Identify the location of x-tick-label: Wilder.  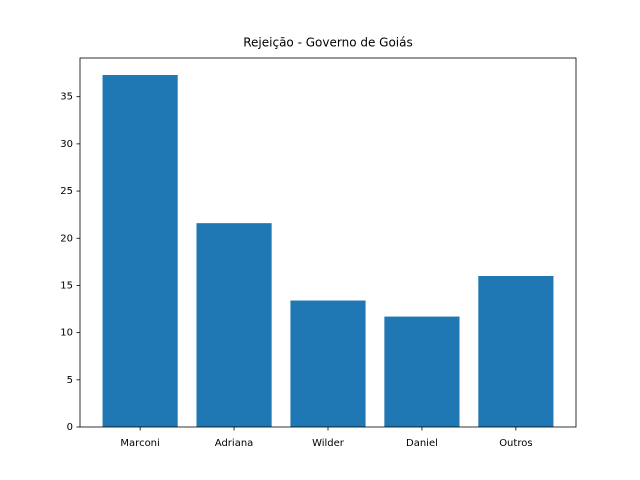
(328, 443).